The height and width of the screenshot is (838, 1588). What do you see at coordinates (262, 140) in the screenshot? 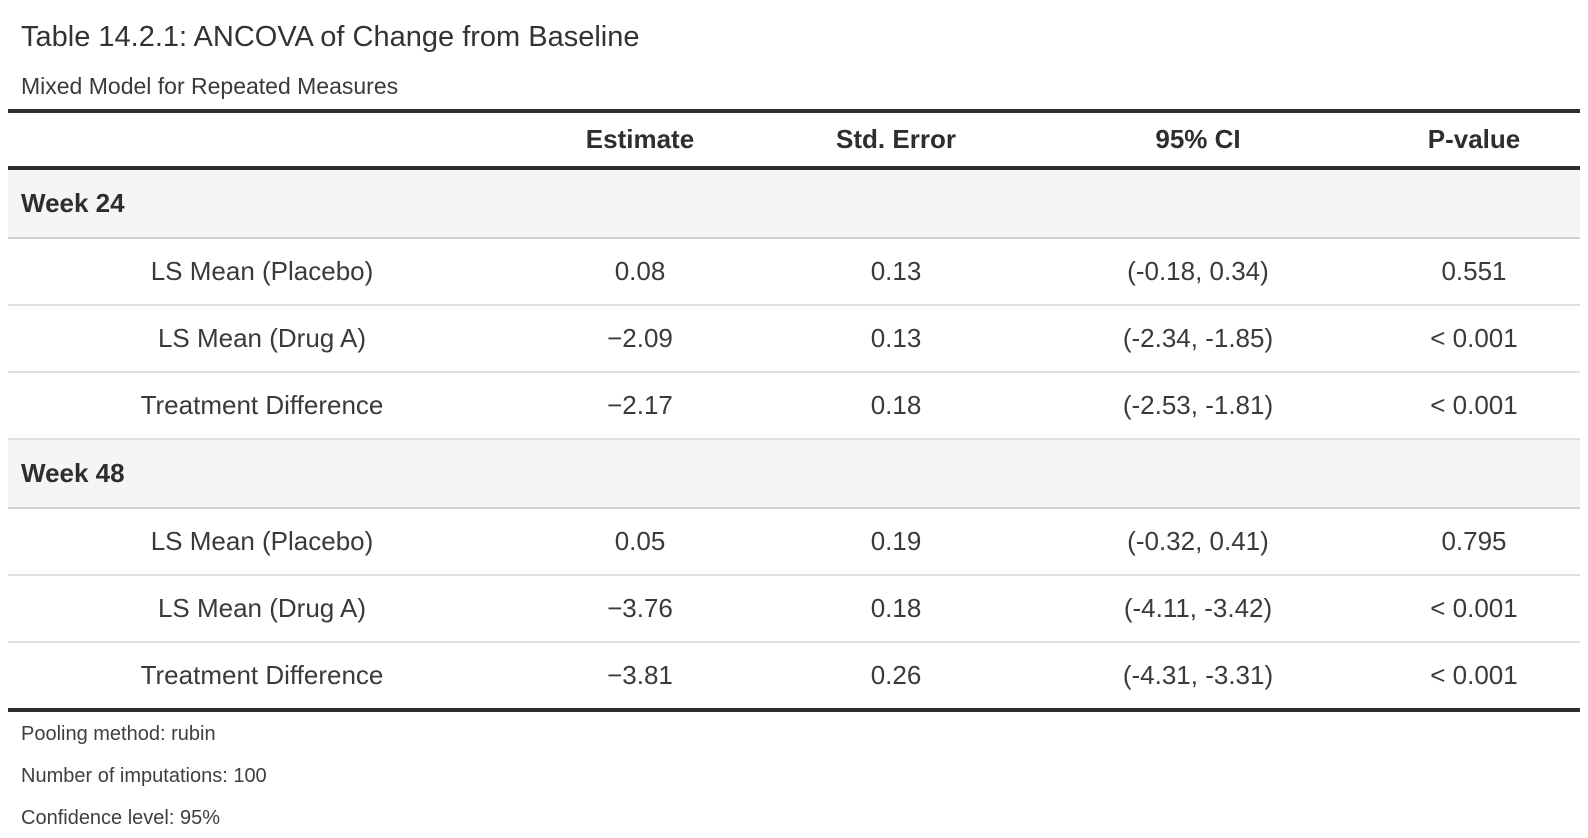
I see `column-header-empty` at bounding box center [262, 140].